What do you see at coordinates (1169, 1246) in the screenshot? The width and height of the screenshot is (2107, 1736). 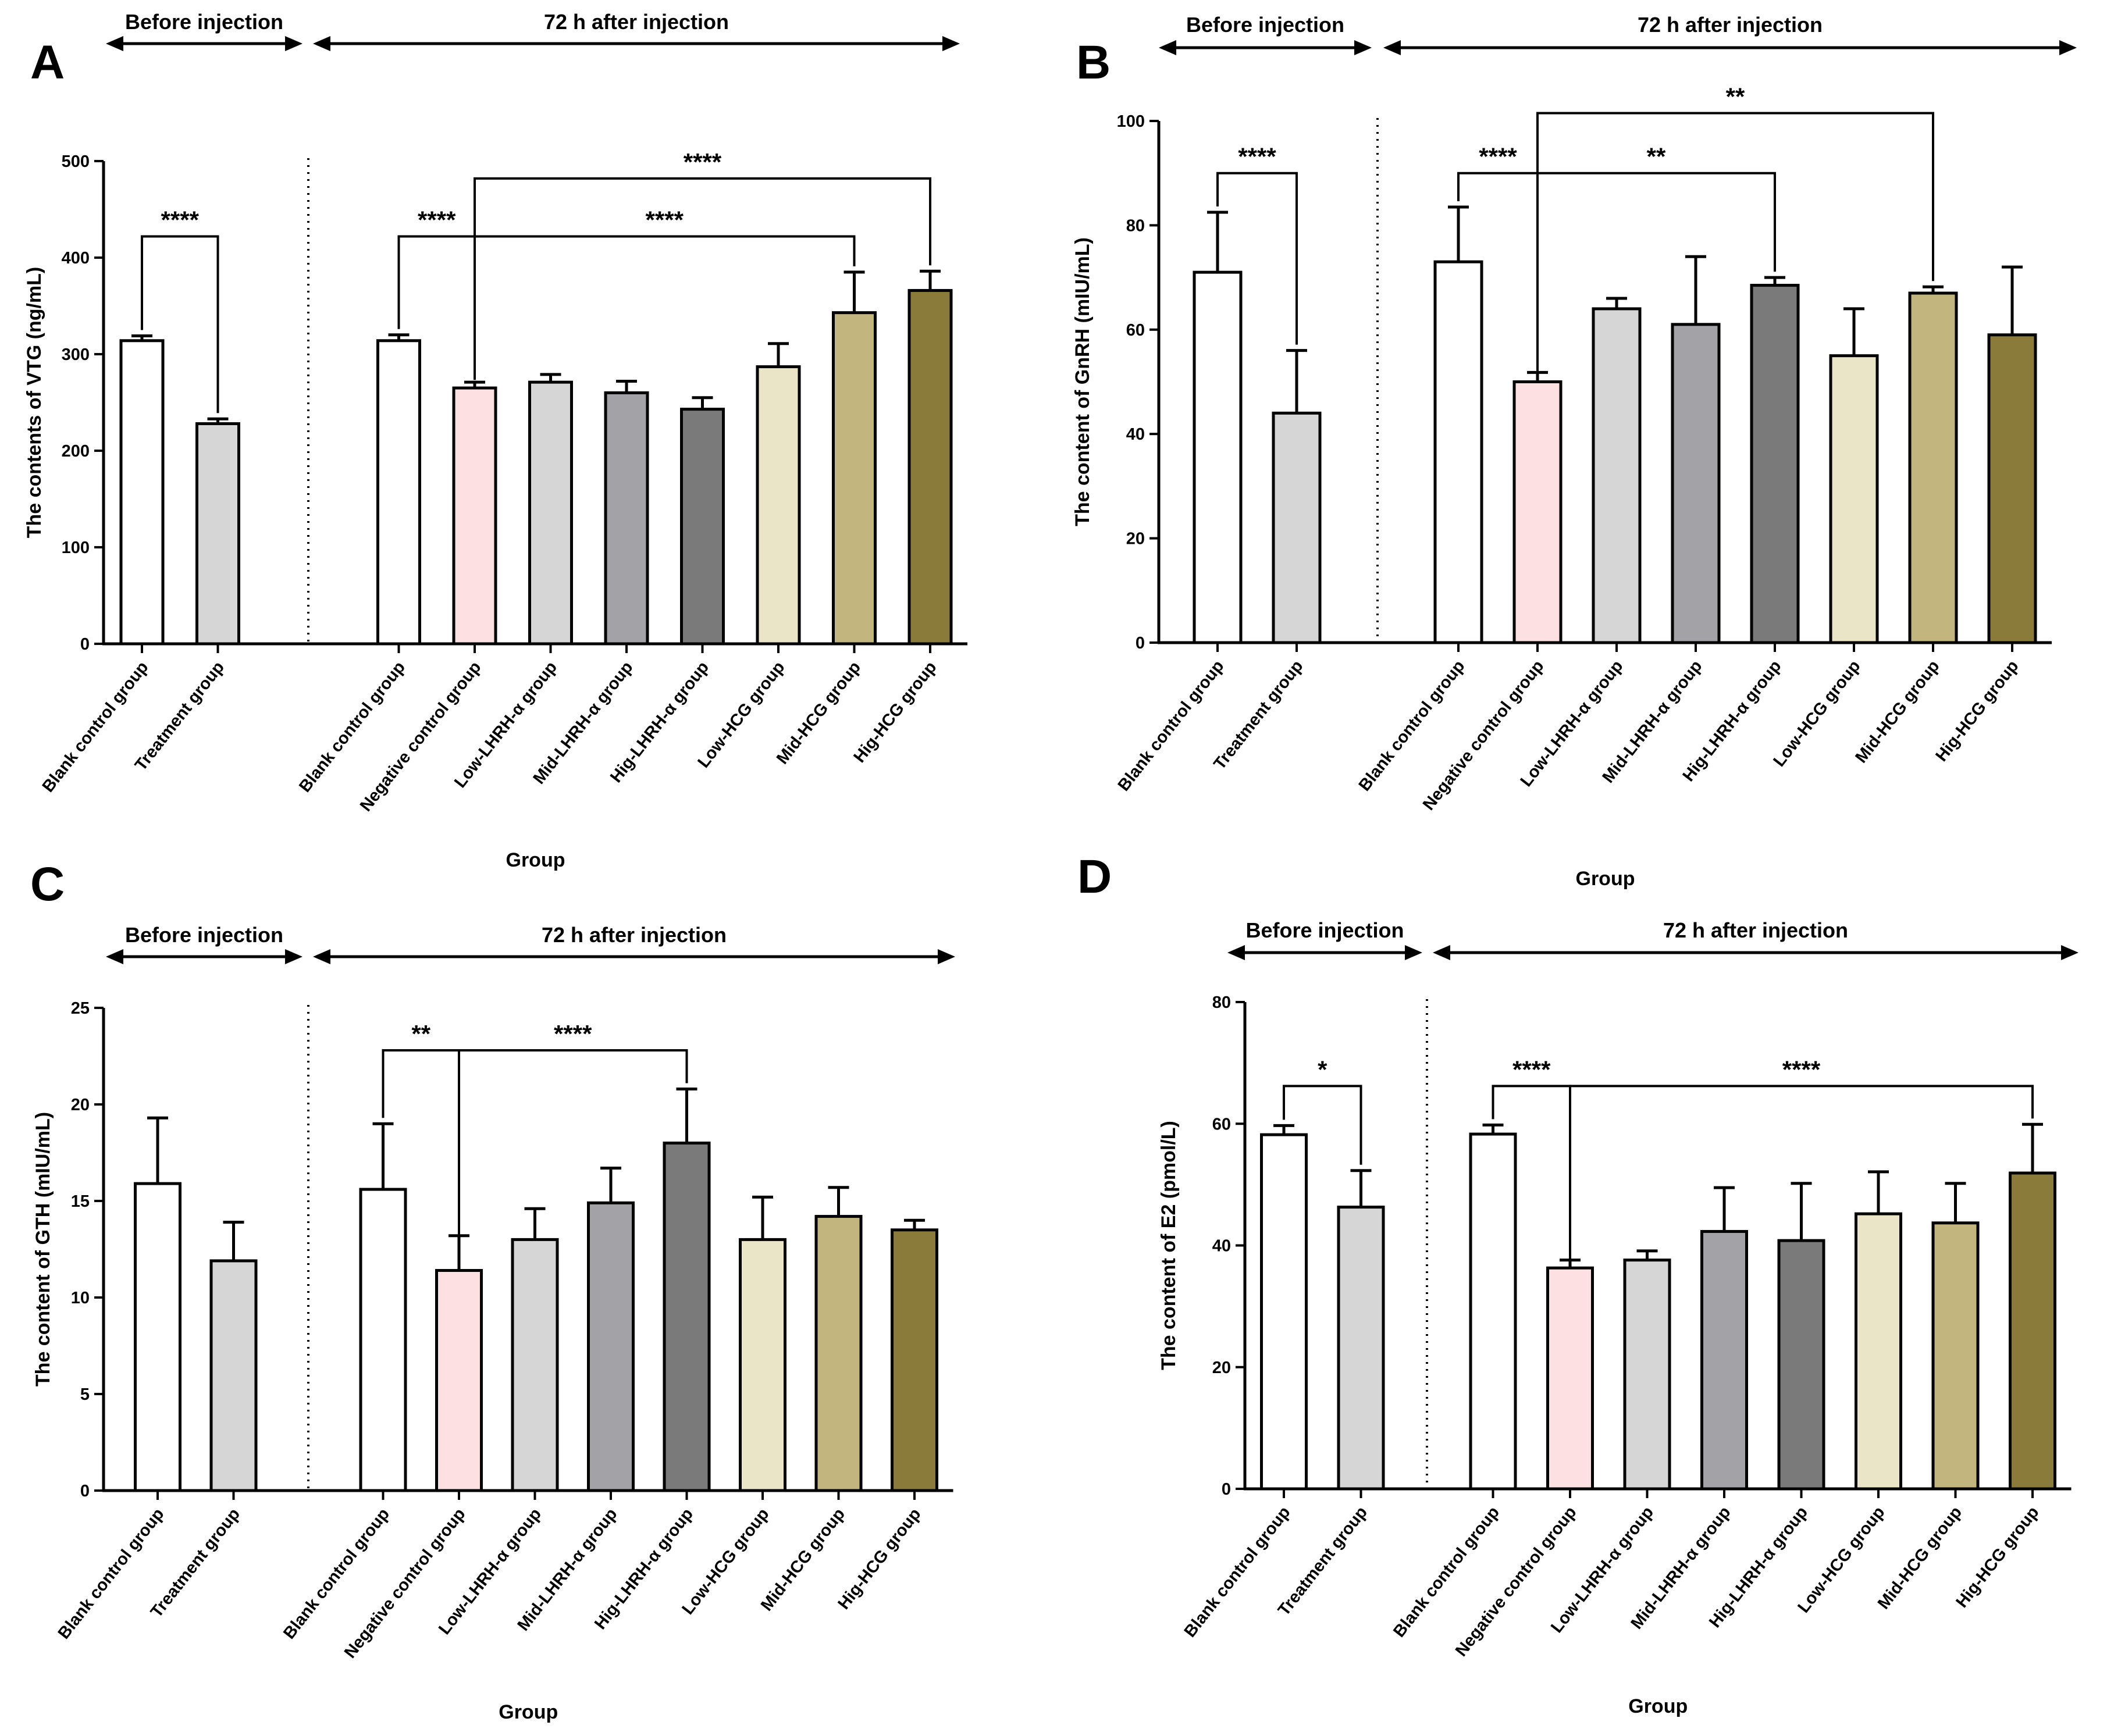 I see `y-axis-title: The content of E2 (pmol/L)` at bounding box center [1169, 1246].